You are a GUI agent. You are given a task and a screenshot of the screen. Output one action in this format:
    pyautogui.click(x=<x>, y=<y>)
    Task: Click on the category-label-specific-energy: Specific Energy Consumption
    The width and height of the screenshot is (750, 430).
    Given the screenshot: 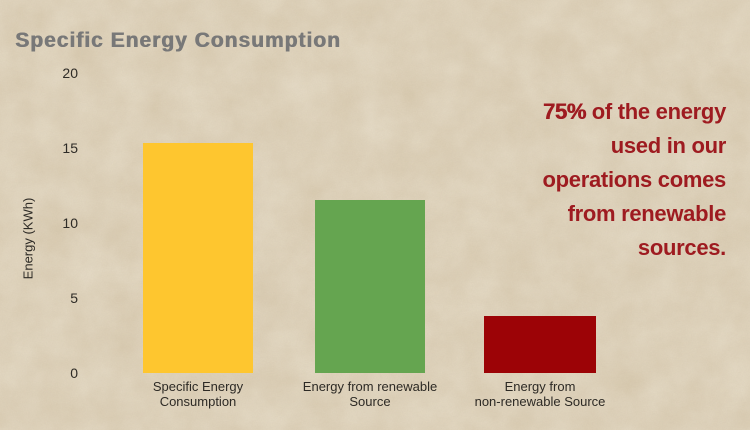 What is the action you would take?
    pyautogui.click(x=198, y=394)
    